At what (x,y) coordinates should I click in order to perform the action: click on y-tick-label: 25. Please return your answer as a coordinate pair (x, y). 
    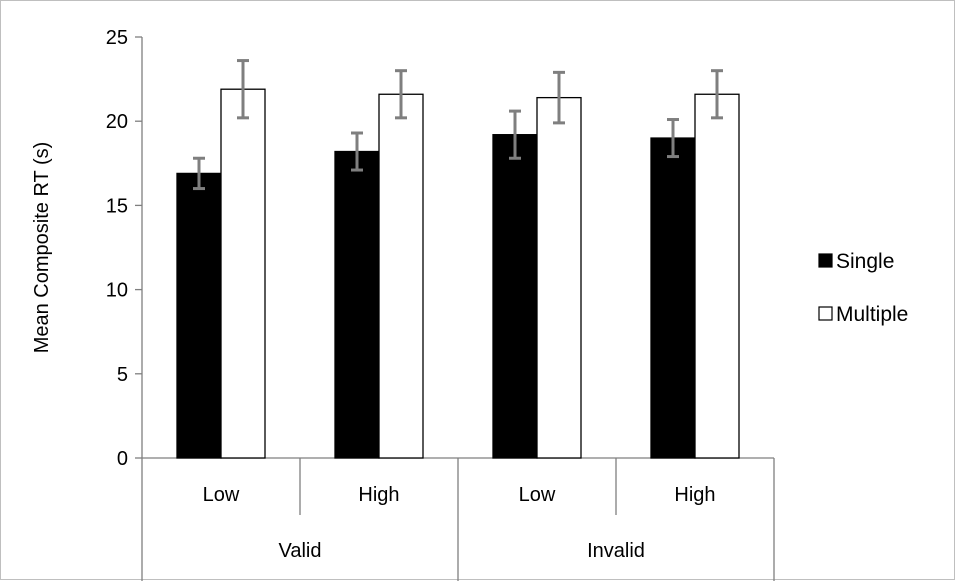
    Looking at the image, I should click on (117, 38).